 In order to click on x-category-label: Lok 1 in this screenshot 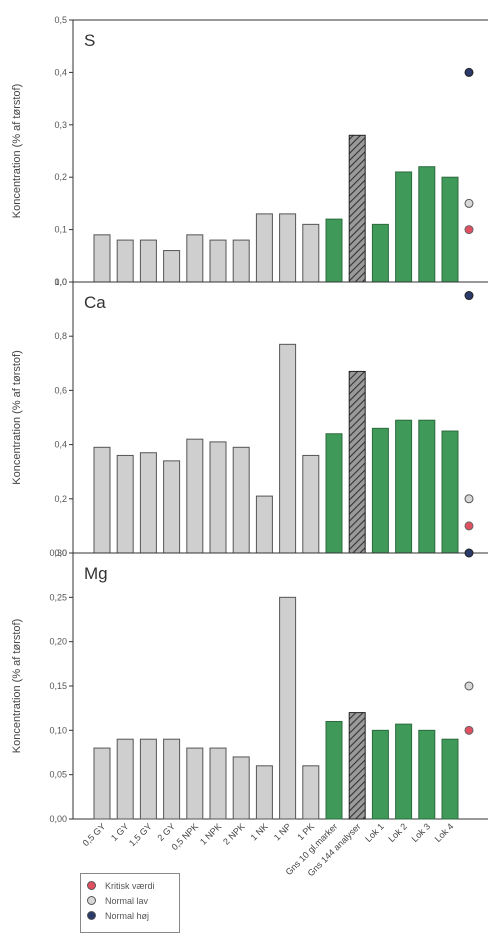, I will do `click(374, 832)`.